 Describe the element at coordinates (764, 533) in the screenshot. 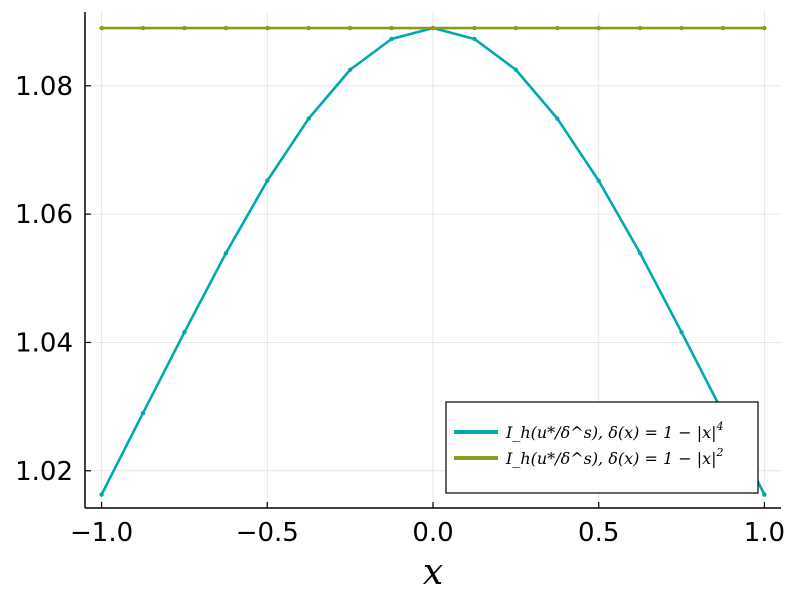

I see `x-tick-label-4: 1.0` at that location.